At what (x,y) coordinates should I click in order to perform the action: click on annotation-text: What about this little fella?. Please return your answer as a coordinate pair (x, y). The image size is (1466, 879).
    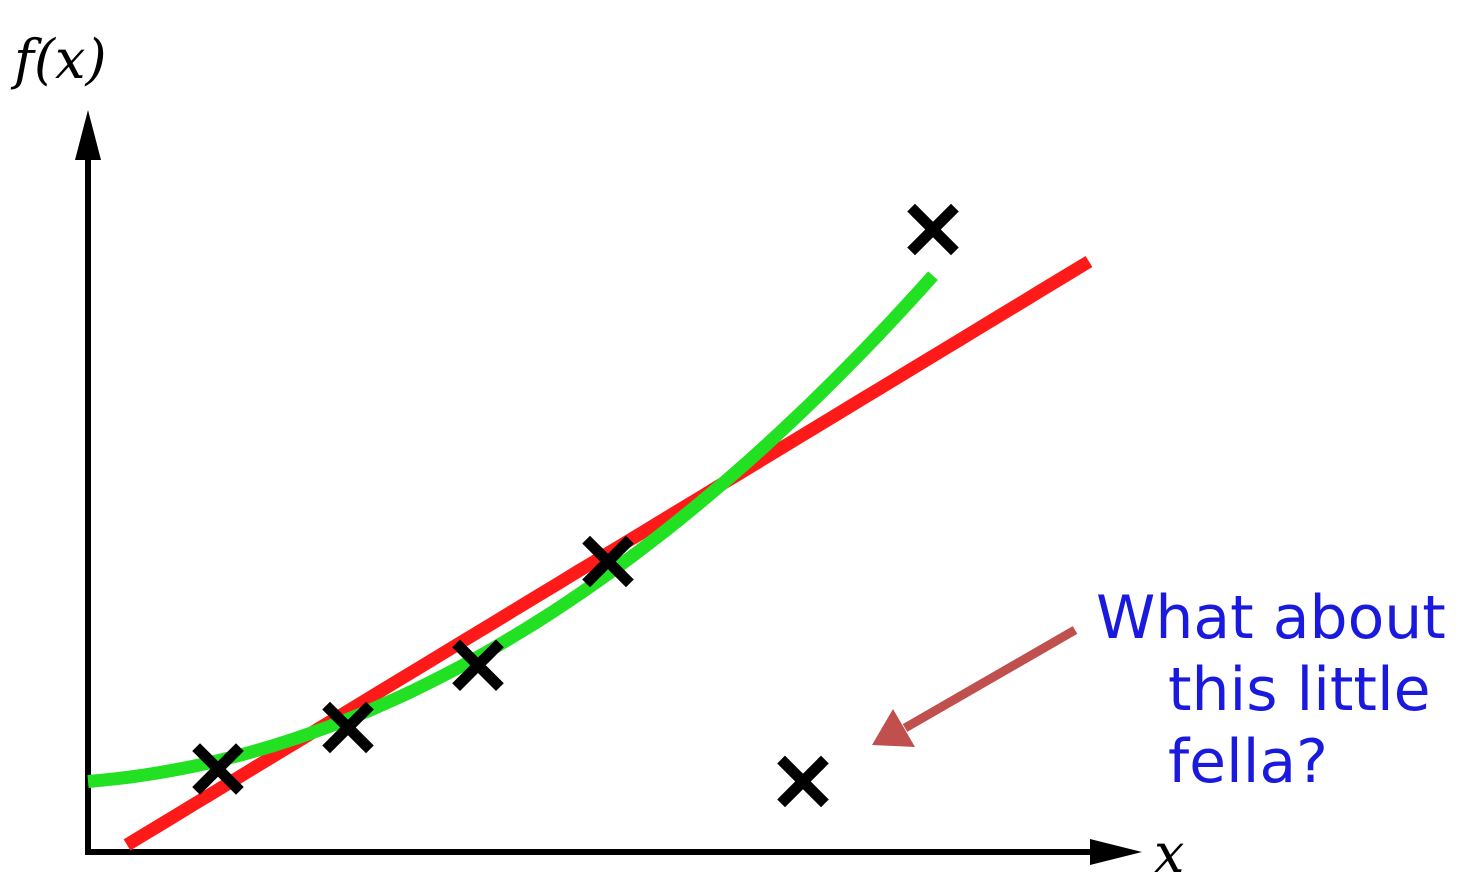
    Looking at the image, I should click on (1280, 690).